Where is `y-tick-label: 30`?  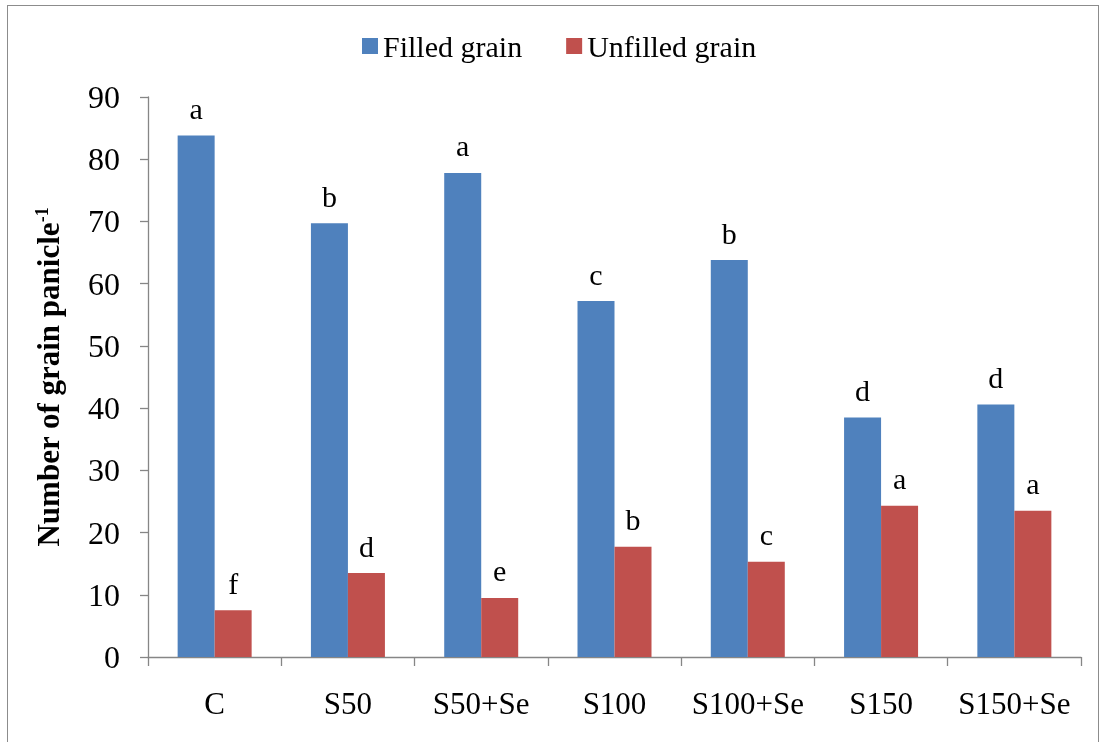
y-tick-label: 30 is located at coordinates (104, 470).